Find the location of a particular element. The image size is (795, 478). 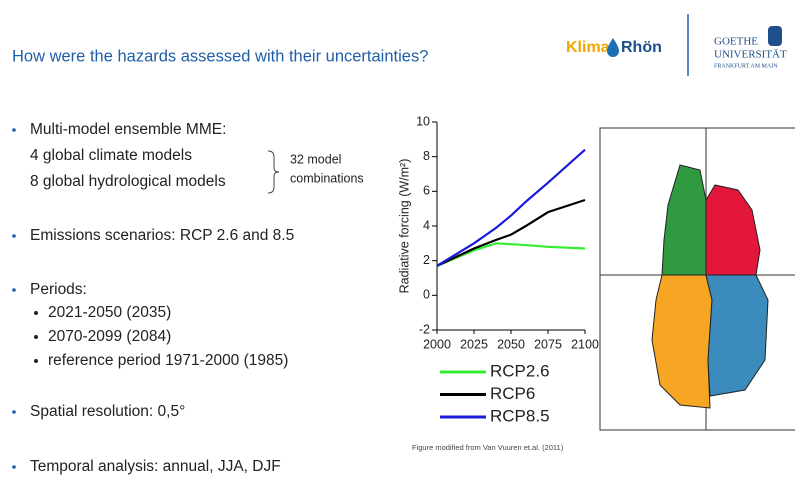

y-tick-label: -2 is located at coordinates (424, 329).